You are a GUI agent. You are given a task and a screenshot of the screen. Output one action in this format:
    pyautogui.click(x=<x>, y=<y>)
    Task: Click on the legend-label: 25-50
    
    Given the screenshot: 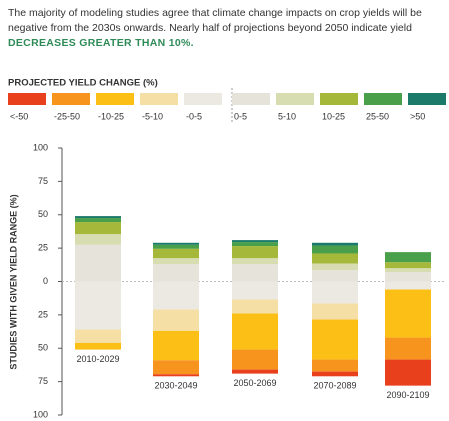 What is the action you would take?
    pyautogui.click(x=377, y=116)
    